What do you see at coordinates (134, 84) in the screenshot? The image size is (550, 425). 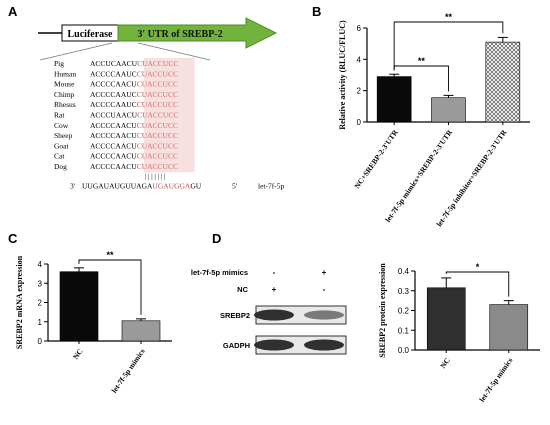 I see `species-sequence-mouse: ACCCCAACUCUACCUCC` at bounding box center [134, 84].